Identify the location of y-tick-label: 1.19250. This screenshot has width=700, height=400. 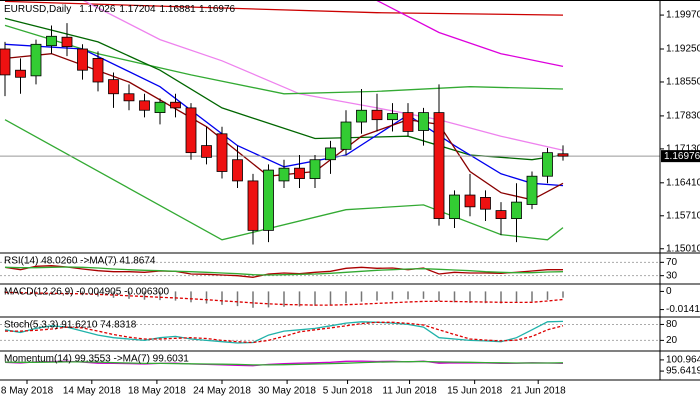
(683, 49).